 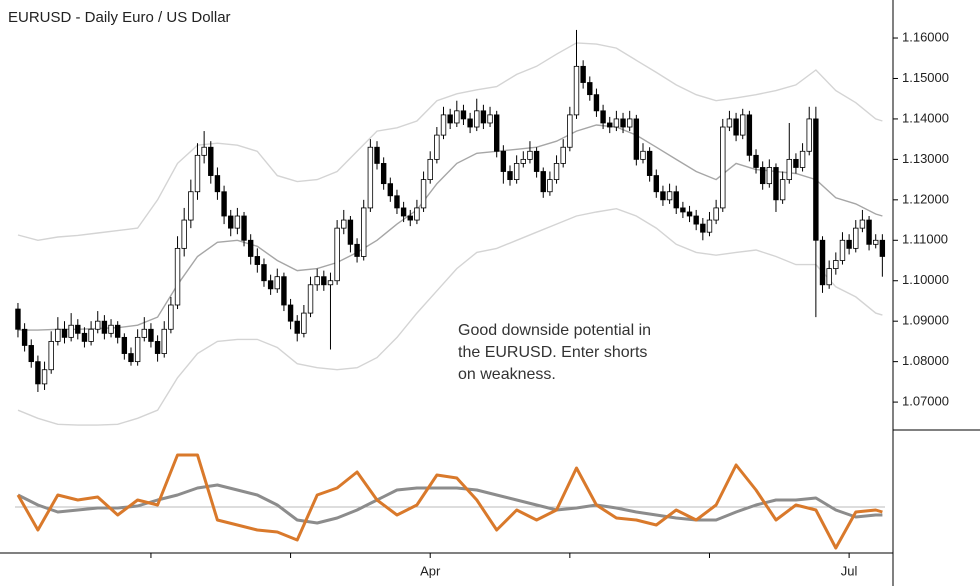 I want to click on chart-title: EURUSD - Daily Euro / US Dollar, so click(x=119, y=17).